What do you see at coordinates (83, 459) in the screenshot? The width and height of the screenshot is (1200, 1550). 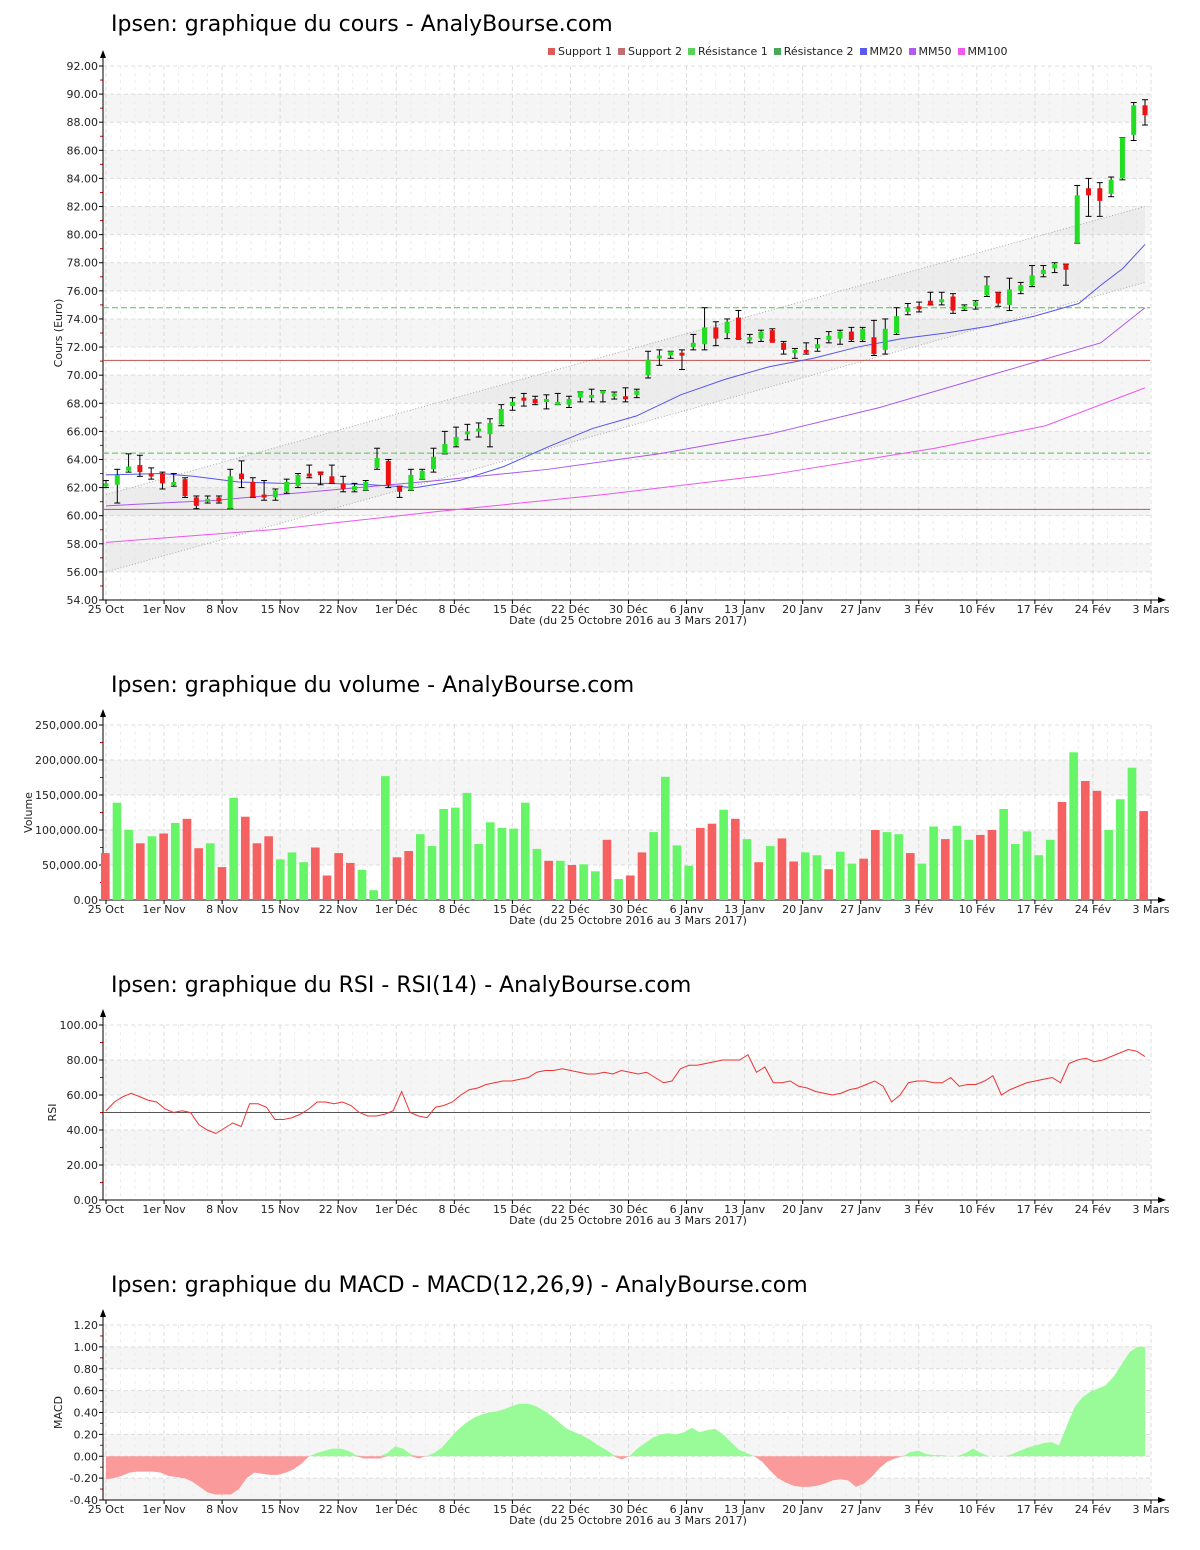 I see `svg-text: 64.00` at bounding box center [83, 459].